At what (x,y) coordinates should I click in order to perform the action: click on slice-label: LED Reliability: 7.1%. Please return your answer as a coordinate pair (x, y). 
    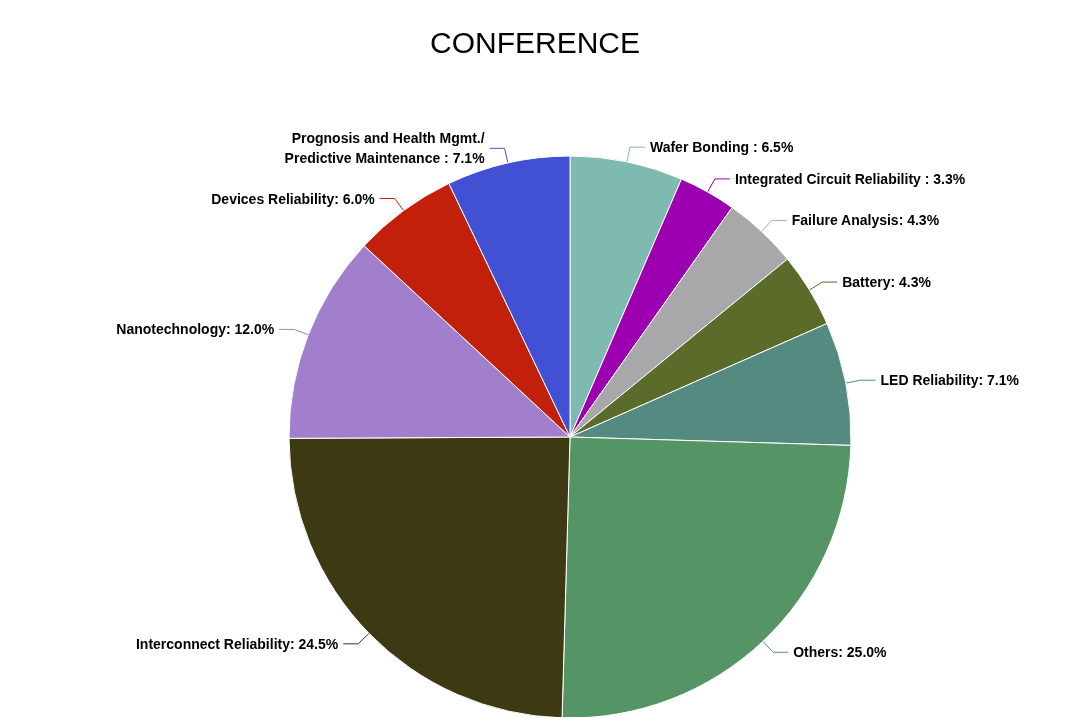
    Looking at the image, I should click on (950, 380).